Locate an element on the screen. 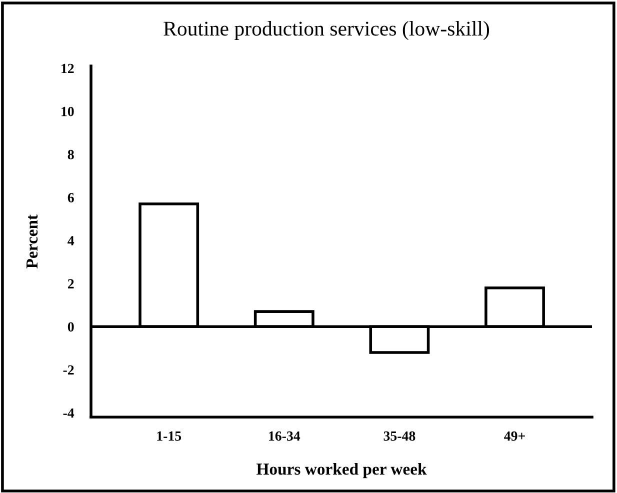 The image size is (617, 493). y-tick-label: 6 is located at coordinates (71, 197).